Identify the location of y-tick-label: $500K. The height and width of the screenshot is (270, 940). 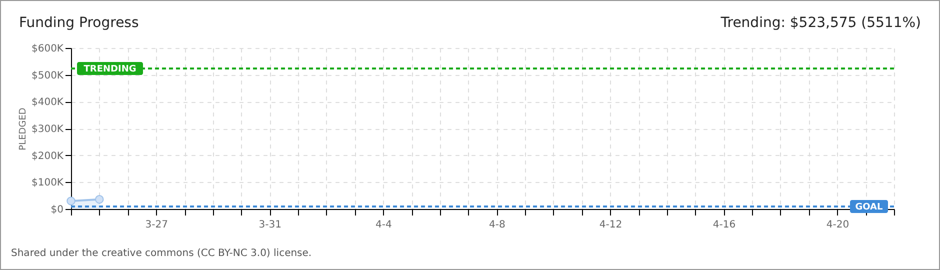
(47, 76).